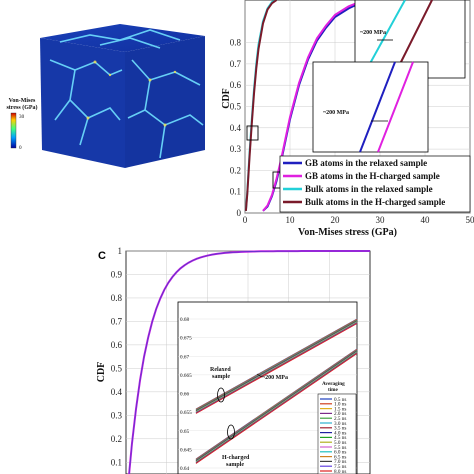 The width and height of the screenshot is (474, 474). I want to click on panel-c-y-tick-label: 0.4, so click(117, 392).